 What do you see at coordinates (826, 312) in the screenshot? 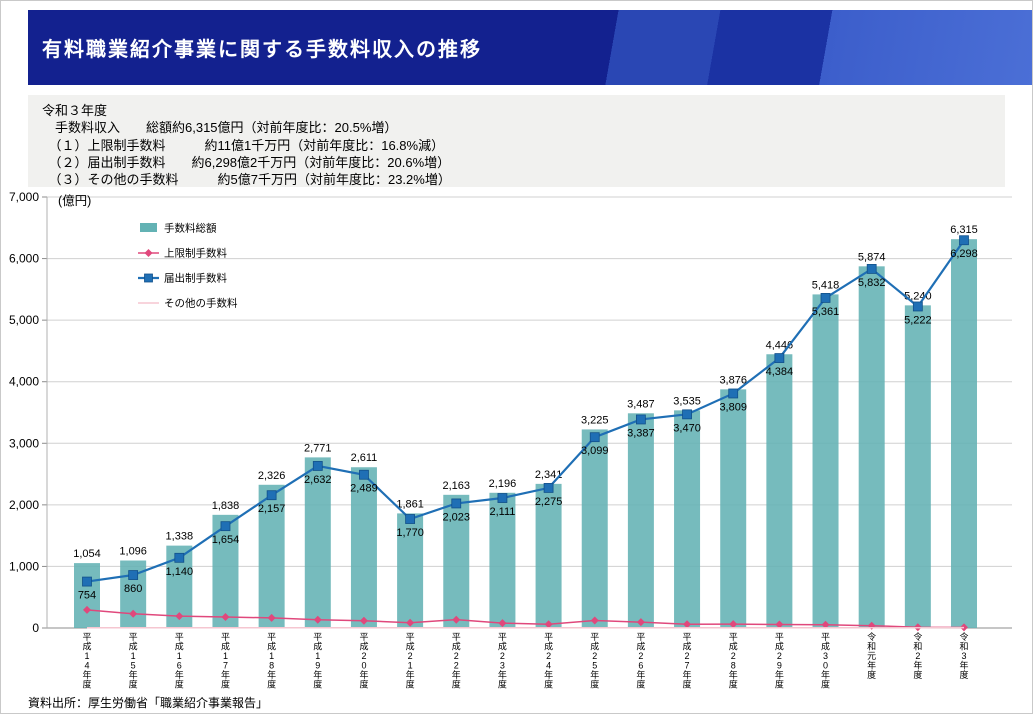
I see `line-value-label: 5,361` at bounding box center [826, 312].